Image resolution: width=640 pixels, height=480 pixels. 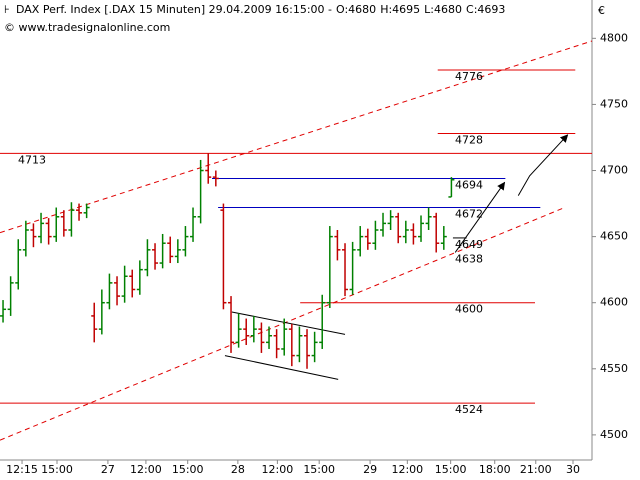 What do you see at coordinates (601, 10) in the screenshot?
I see `currency: €` at bounding box center [601, 10].